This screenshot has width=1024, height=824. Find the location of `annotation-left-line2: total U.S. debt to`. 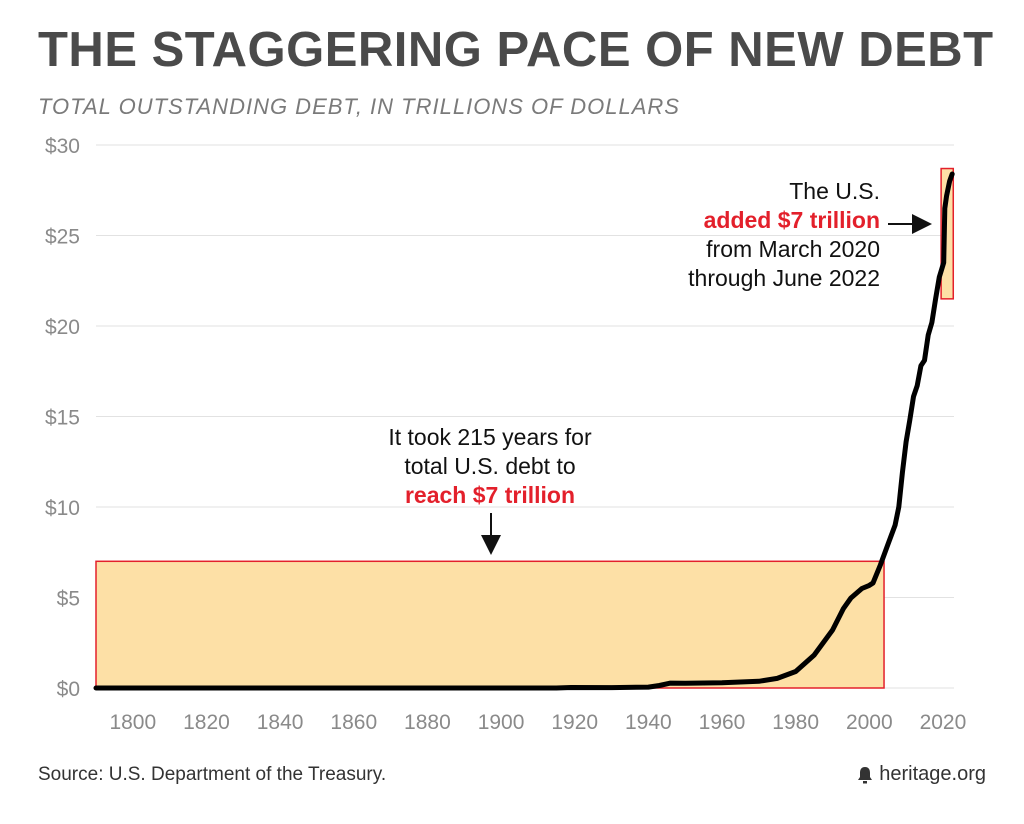

annotation-left-line2: total U.S. debt to is located at coordinates (490, 466).